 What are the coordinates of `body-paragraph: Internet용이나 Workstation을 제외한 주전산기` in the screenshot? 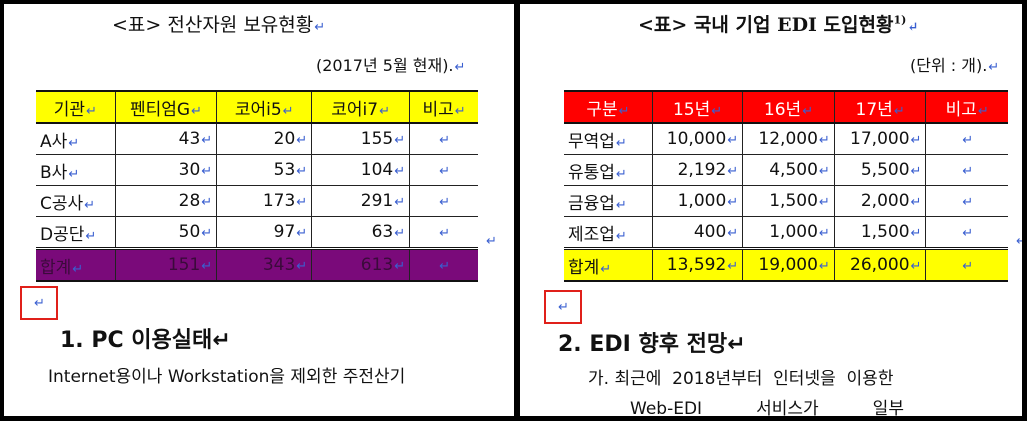 It's located at (227, 377).